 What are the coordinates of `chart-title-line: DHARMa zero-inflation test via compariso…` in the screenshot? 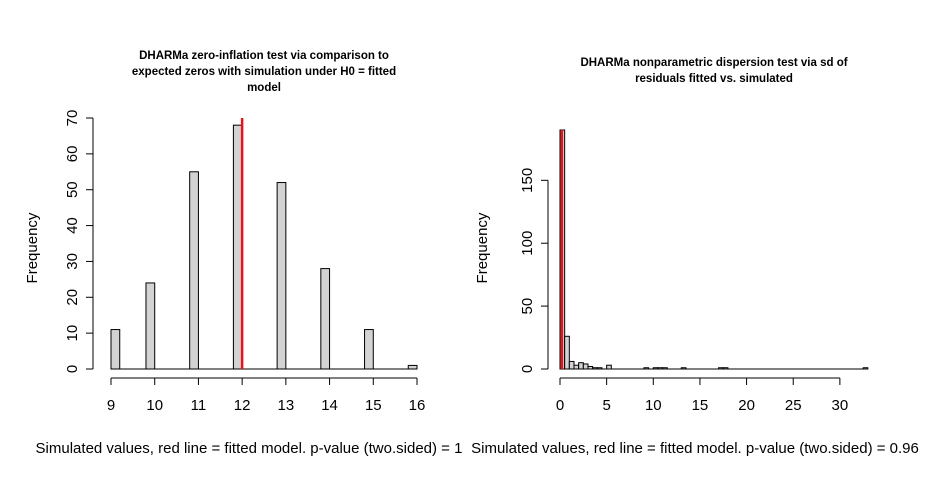 It's located at (264, 56).